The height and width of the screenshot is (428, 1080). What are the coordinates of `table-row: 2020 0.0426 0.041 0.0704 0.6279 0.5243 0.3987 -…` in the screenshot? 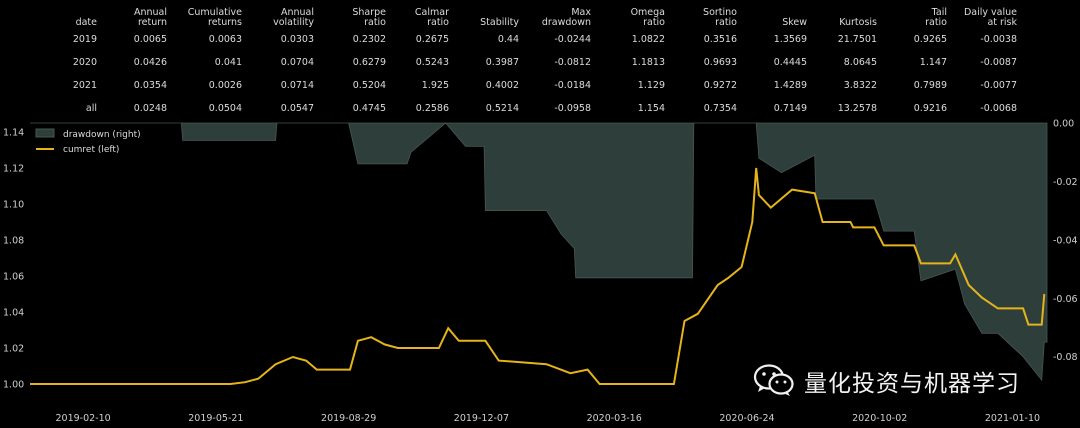 It's located at (523, 62).